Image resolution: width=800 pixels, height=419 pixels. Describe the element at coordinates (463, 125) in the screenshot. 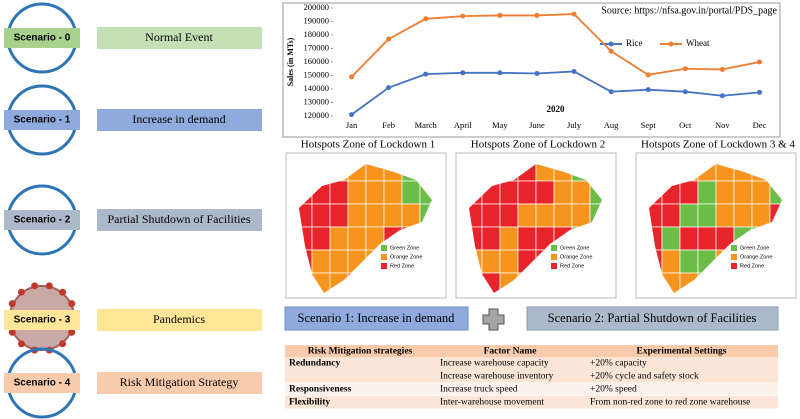

I see `x-tick-label: April` at that location.